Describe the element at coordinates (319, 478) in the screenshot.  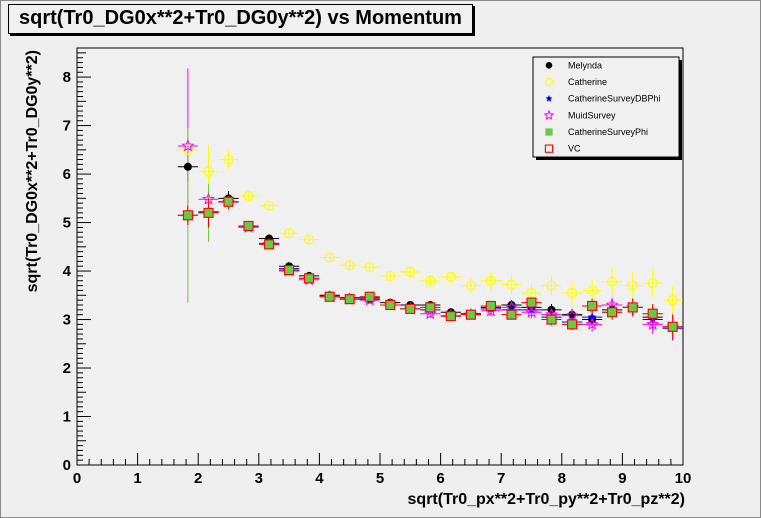
I see `x-tick-label: 4` at that location.